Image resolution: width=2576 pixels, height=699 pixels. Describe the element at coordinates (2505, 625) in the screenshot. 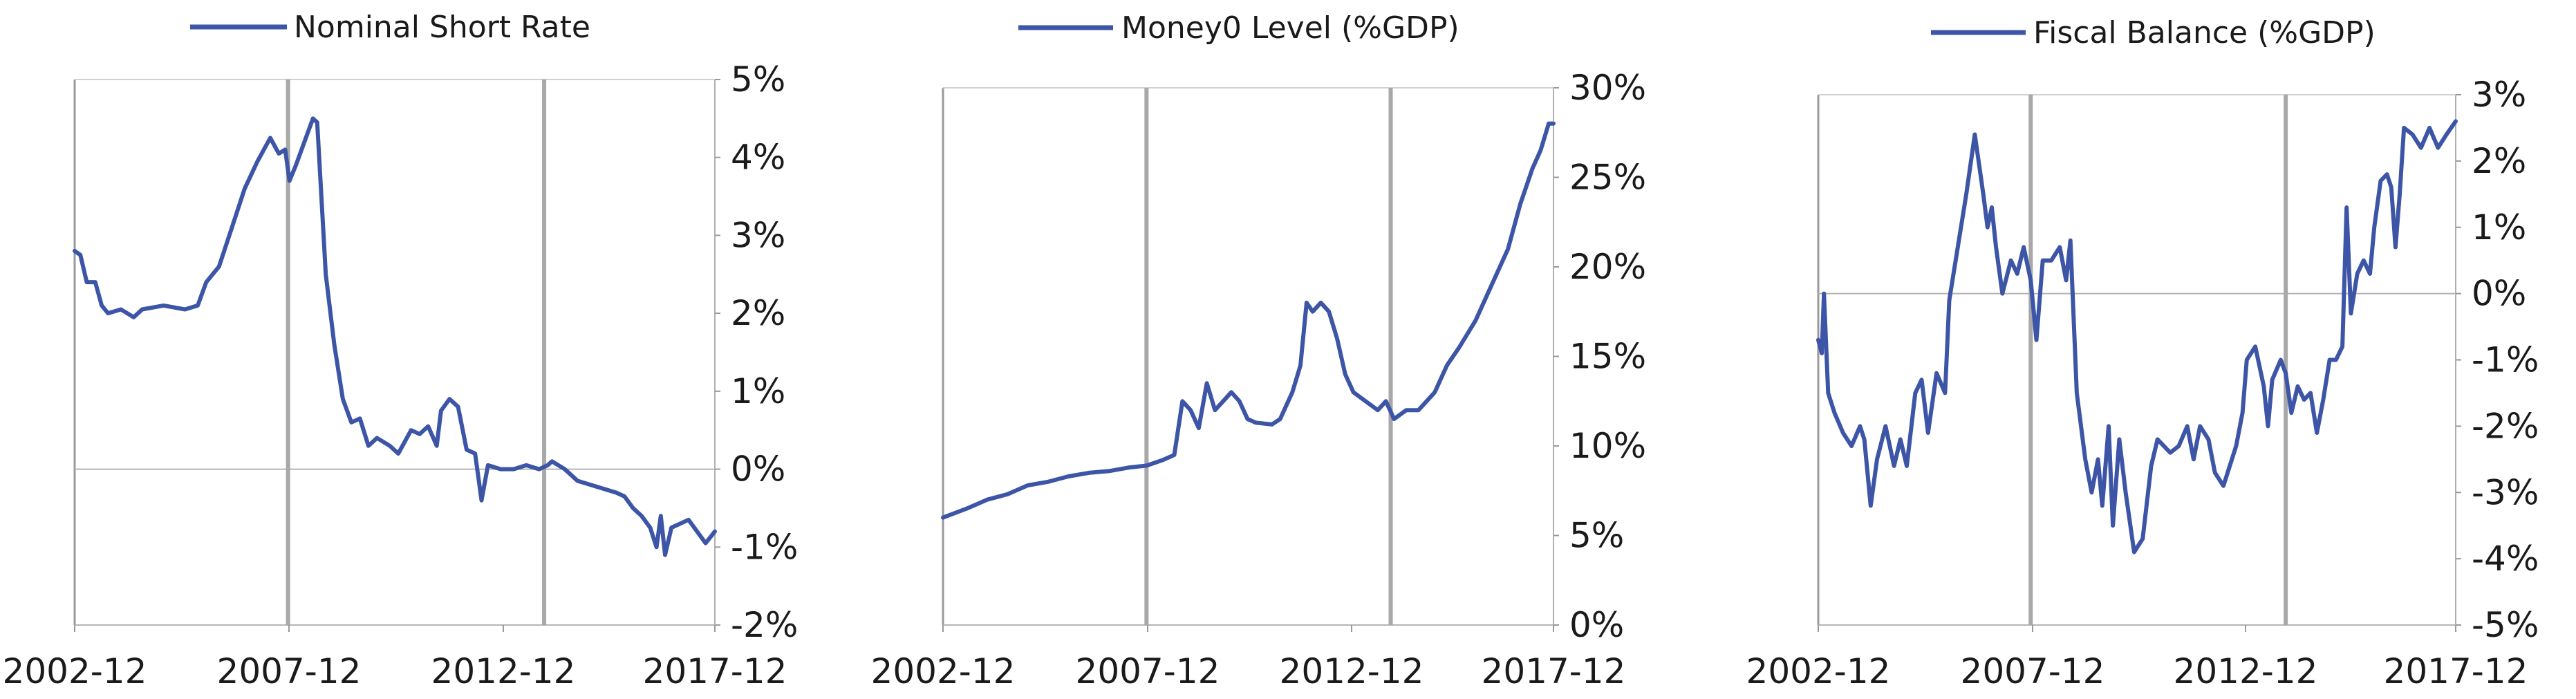

I see `y-tick-label: -5%` at that location.